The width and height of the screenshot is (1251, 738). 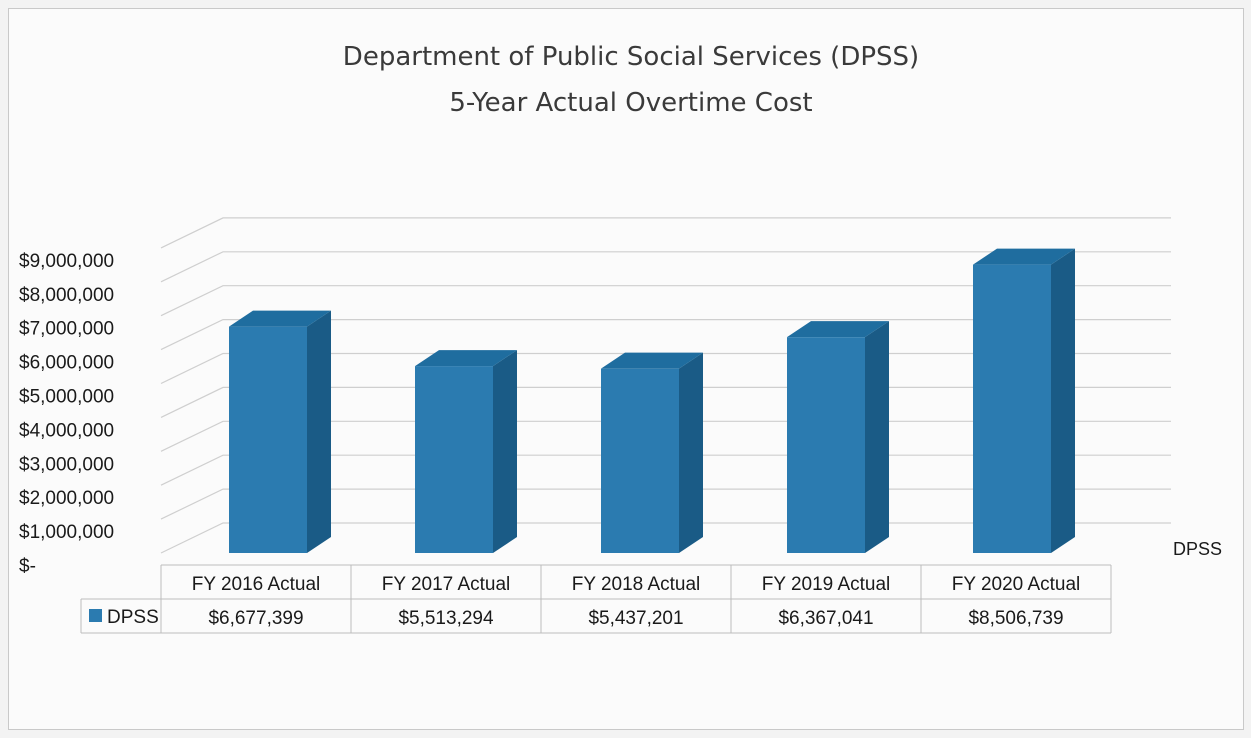 What do you see at coordinates (133, 617) in the screenshot?
I see `legend-label: DPSS` at bounding box center [133, 617].